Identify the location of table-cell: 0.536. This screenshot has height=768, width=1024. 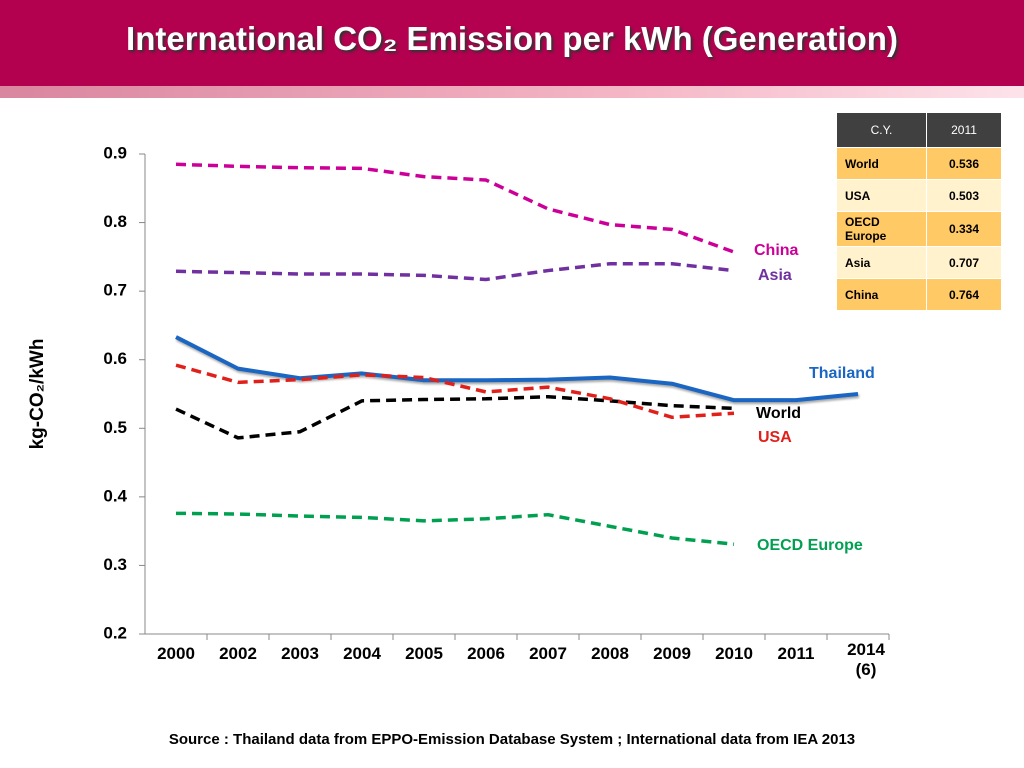
(964, 163).